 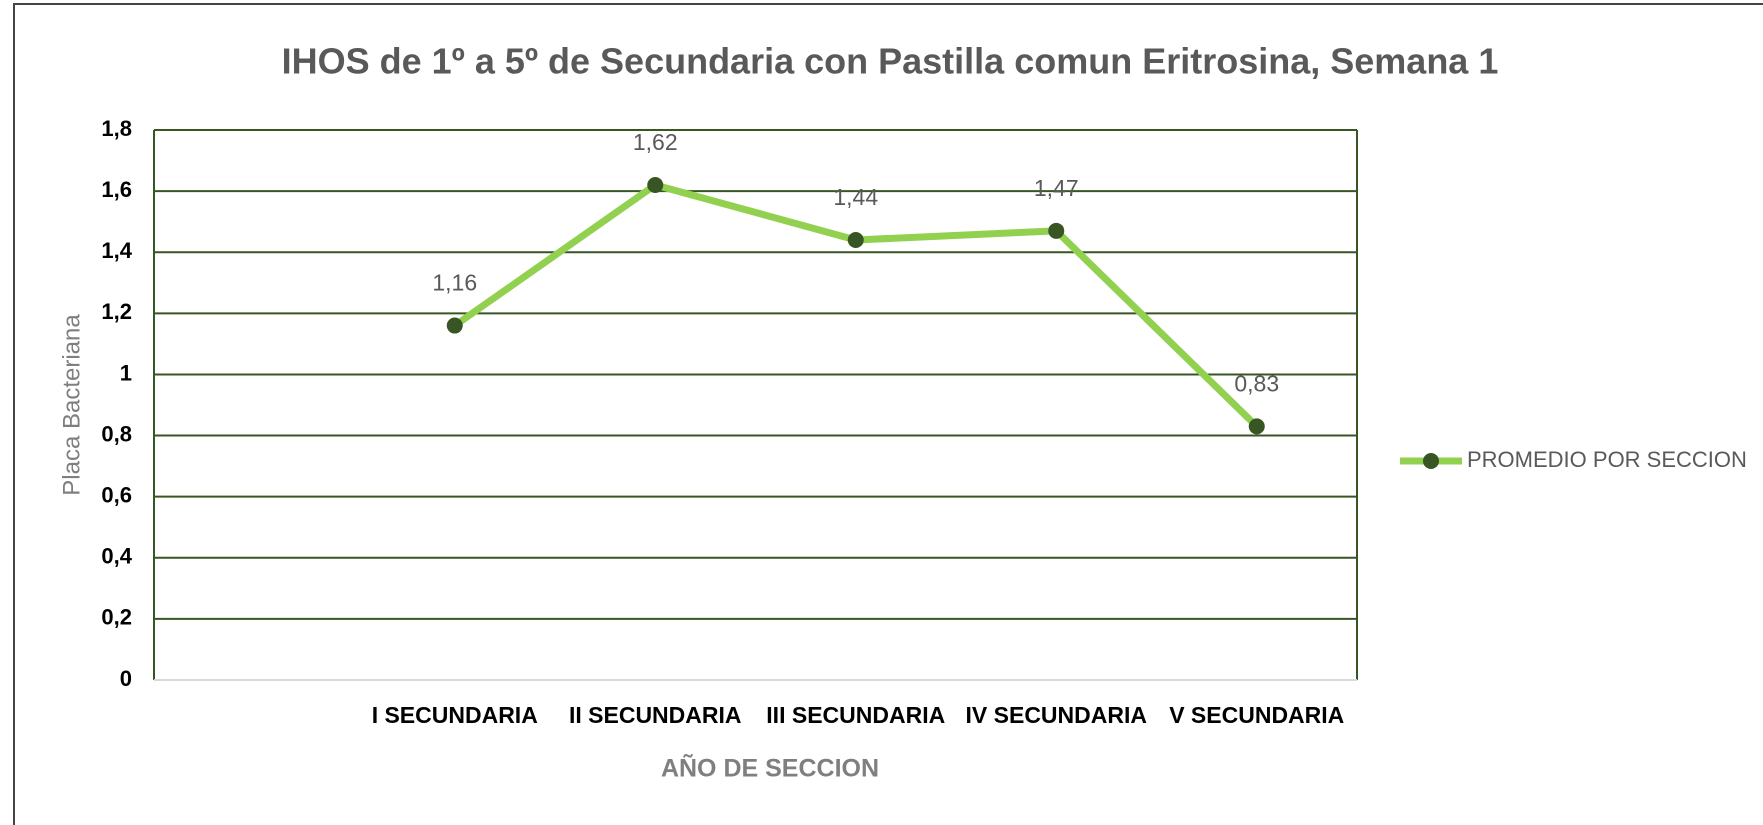 I want to click on x-axis-title: AÑO DE SECCION, so click(x=770, y=768).